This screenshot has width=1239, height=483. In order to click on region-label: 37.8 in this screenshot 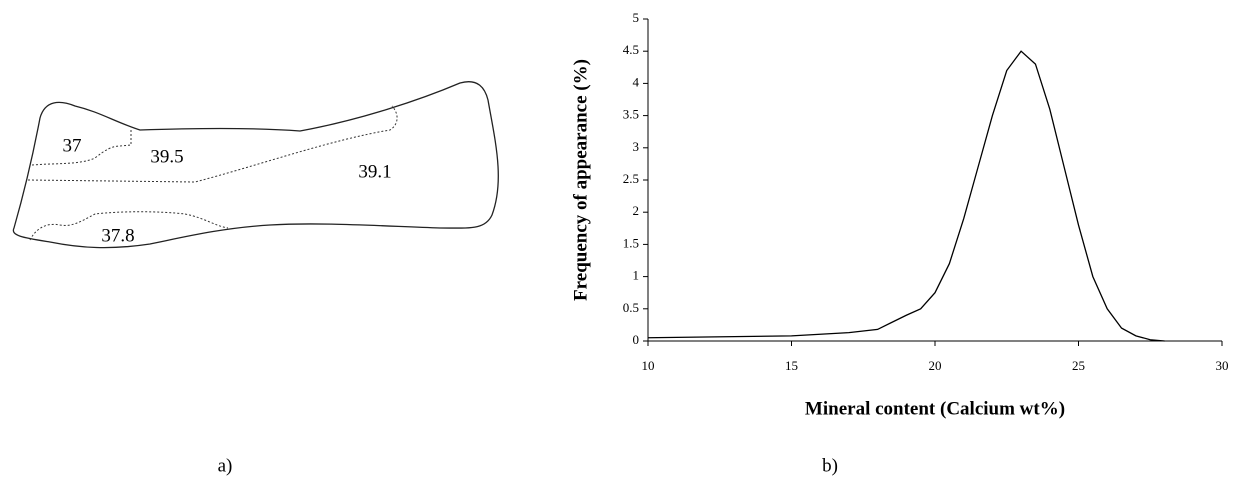, I will do `click(117, 235)`.